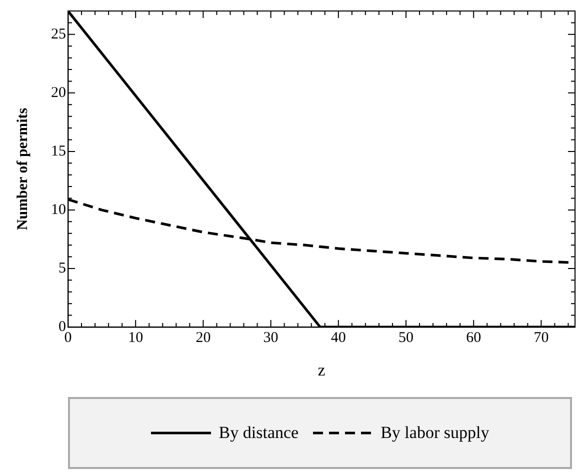  I want to click on x-tick-label: 10, so click(136, 338).